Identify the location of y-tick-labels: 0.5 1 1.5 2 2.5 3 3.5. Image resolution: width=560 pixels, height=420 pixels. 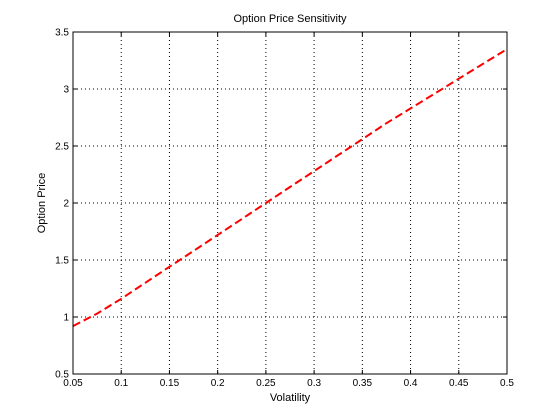
(62, 204).